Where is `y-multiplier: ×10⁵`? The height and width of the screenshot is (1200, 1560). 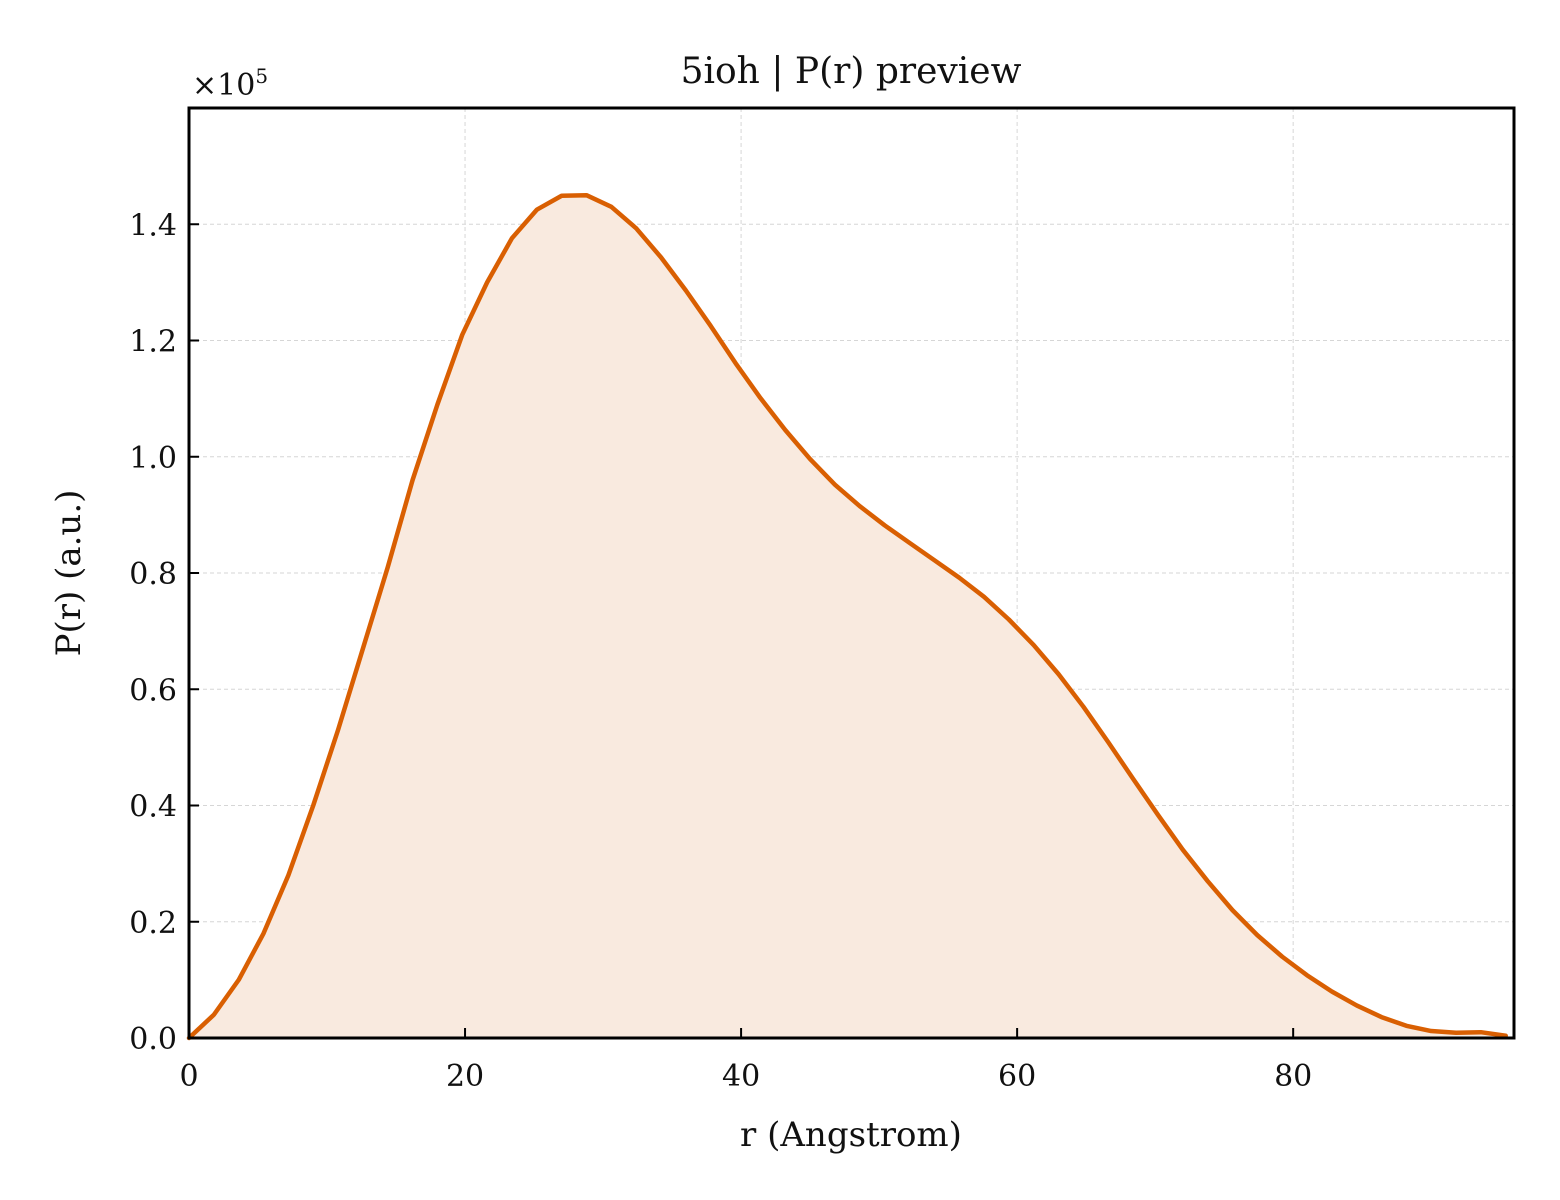
y-multiplier: ×10⁵ is located at coordinates (230, 83).